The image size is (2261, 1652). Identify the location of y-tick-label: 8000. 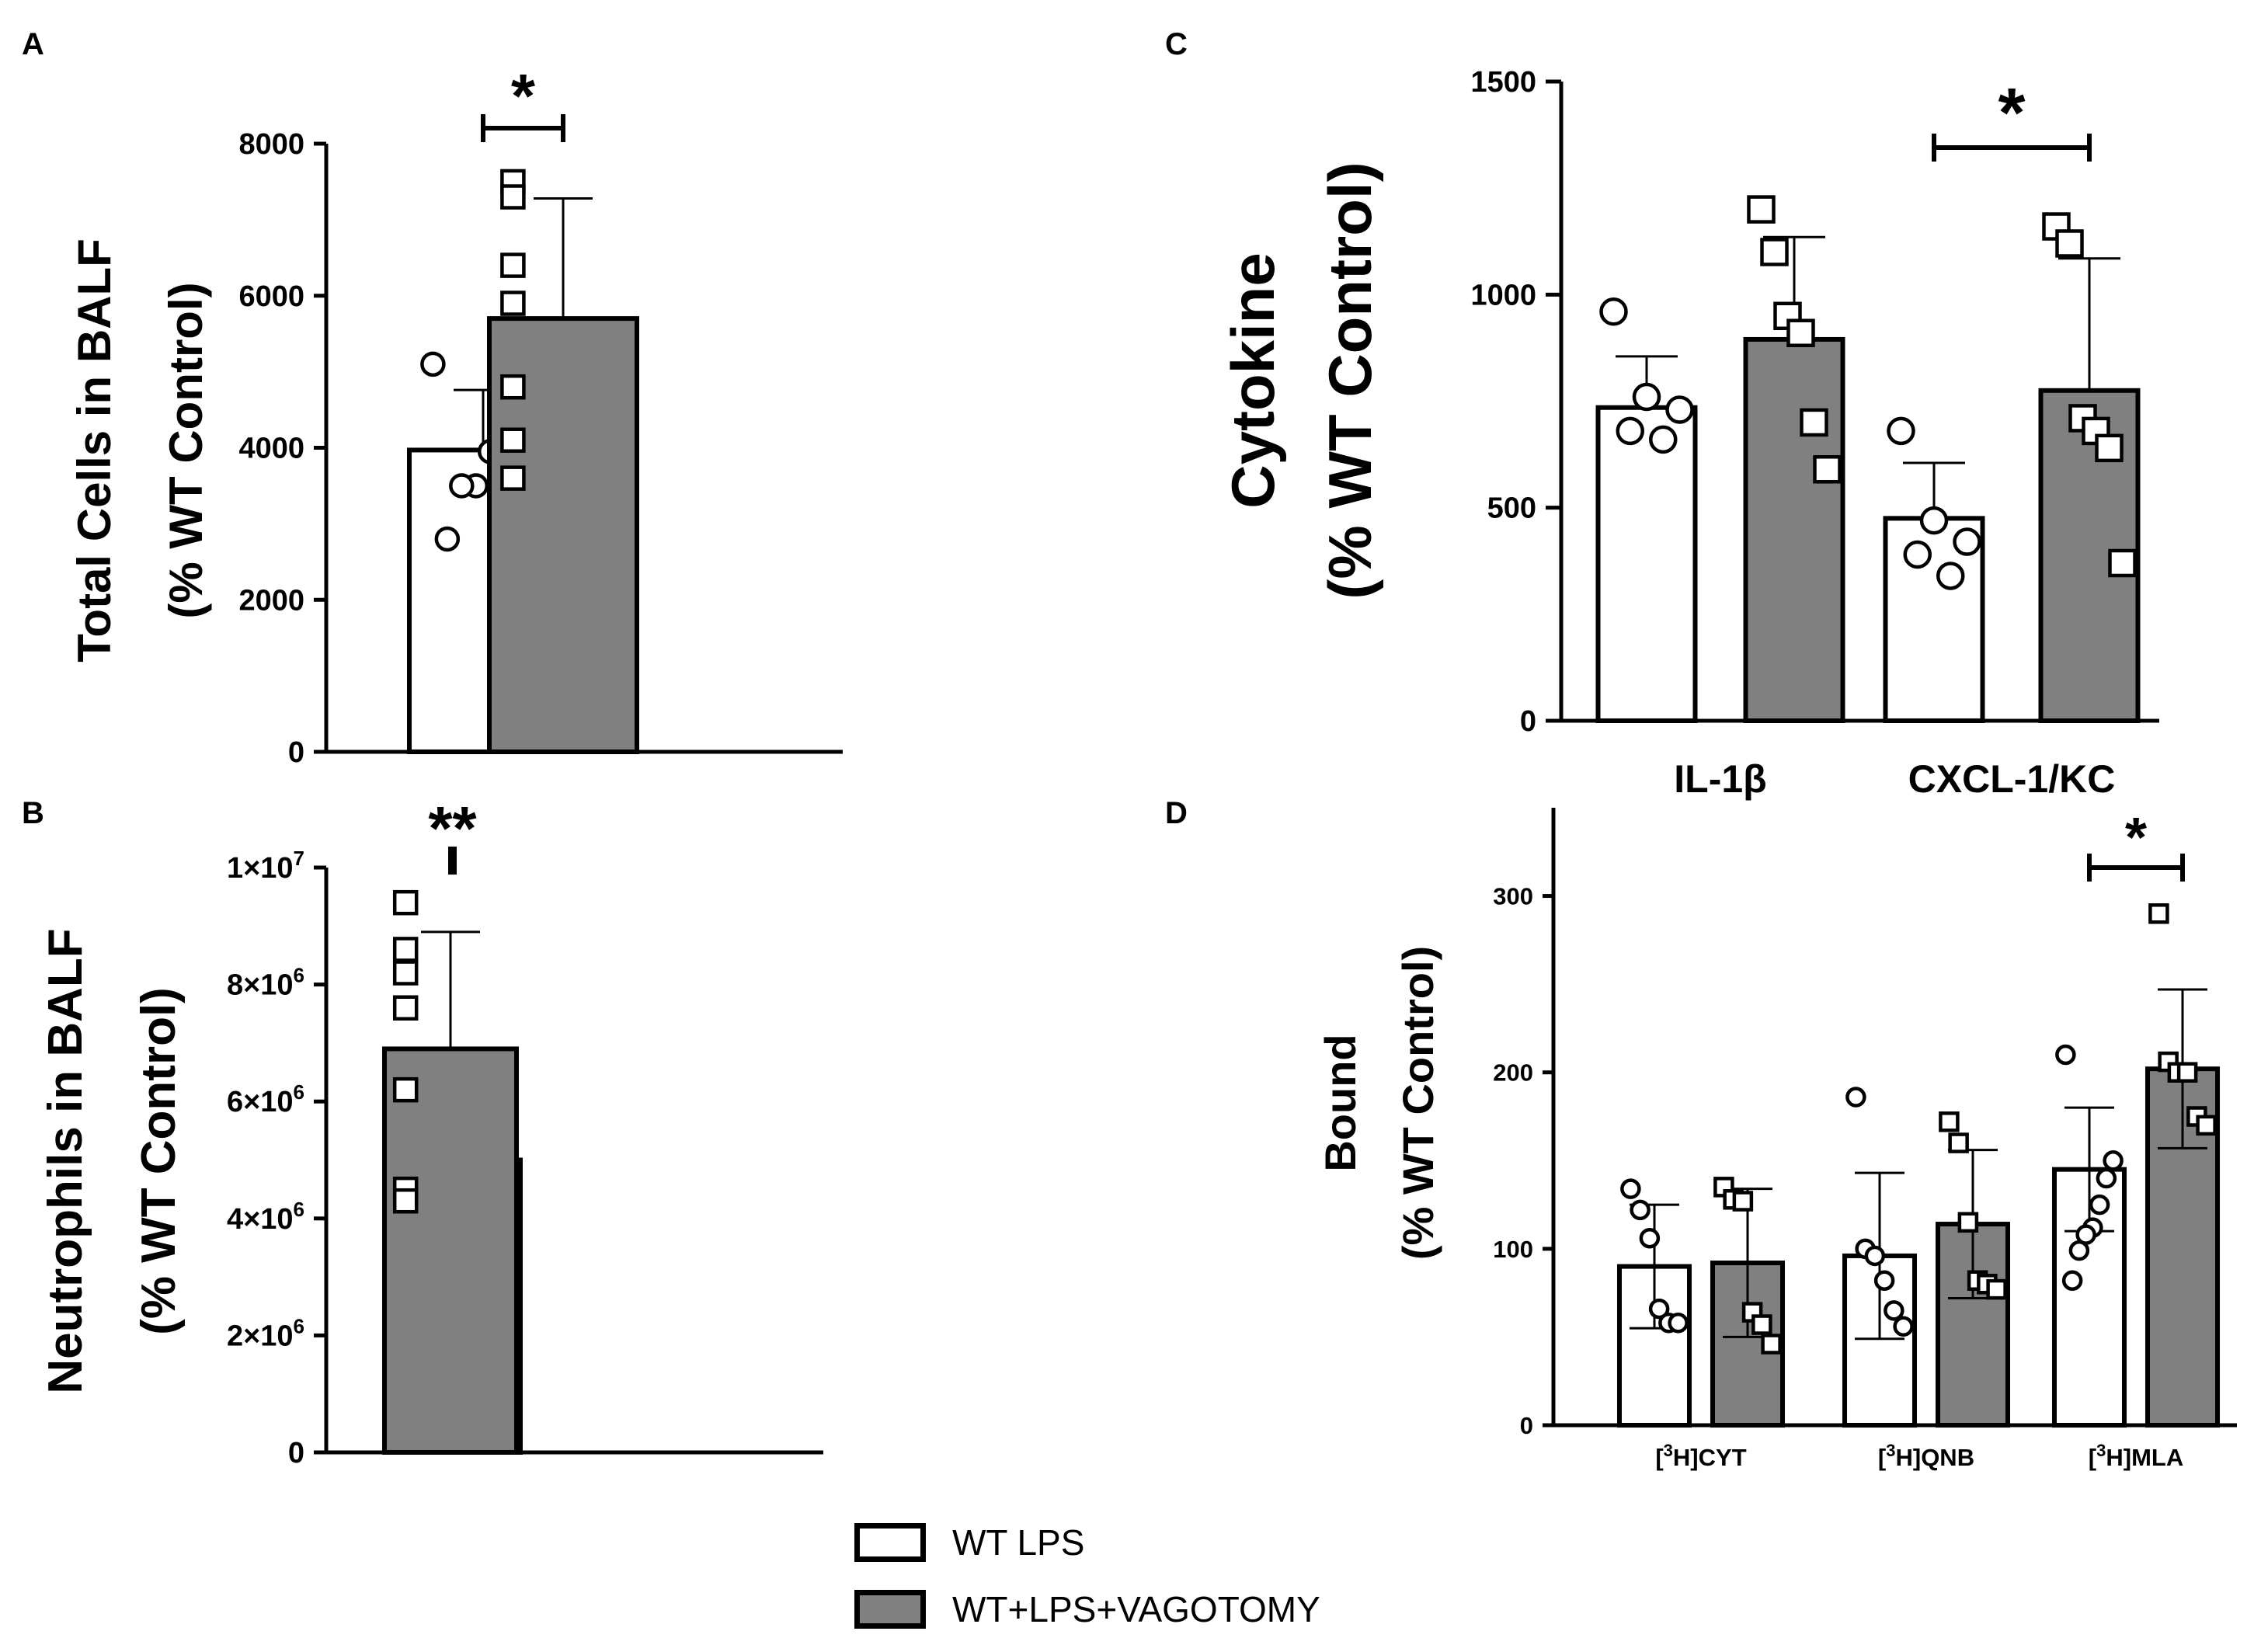
(271, 144).